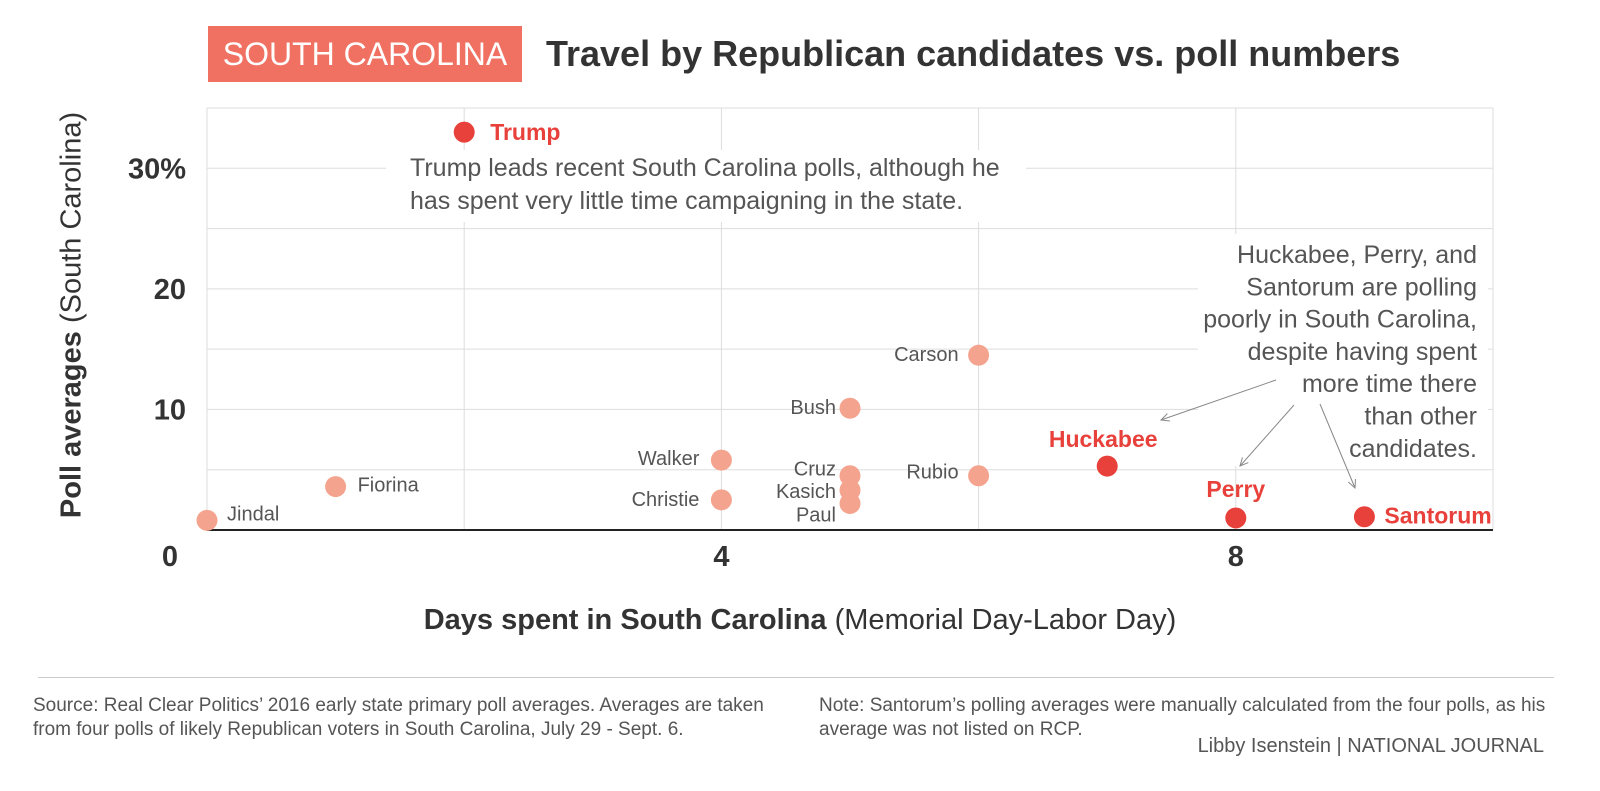  Describe the element at coordinates (365, 54) in the screenshot. I see `state-badge: SOUTH CAROLINA` at that location.